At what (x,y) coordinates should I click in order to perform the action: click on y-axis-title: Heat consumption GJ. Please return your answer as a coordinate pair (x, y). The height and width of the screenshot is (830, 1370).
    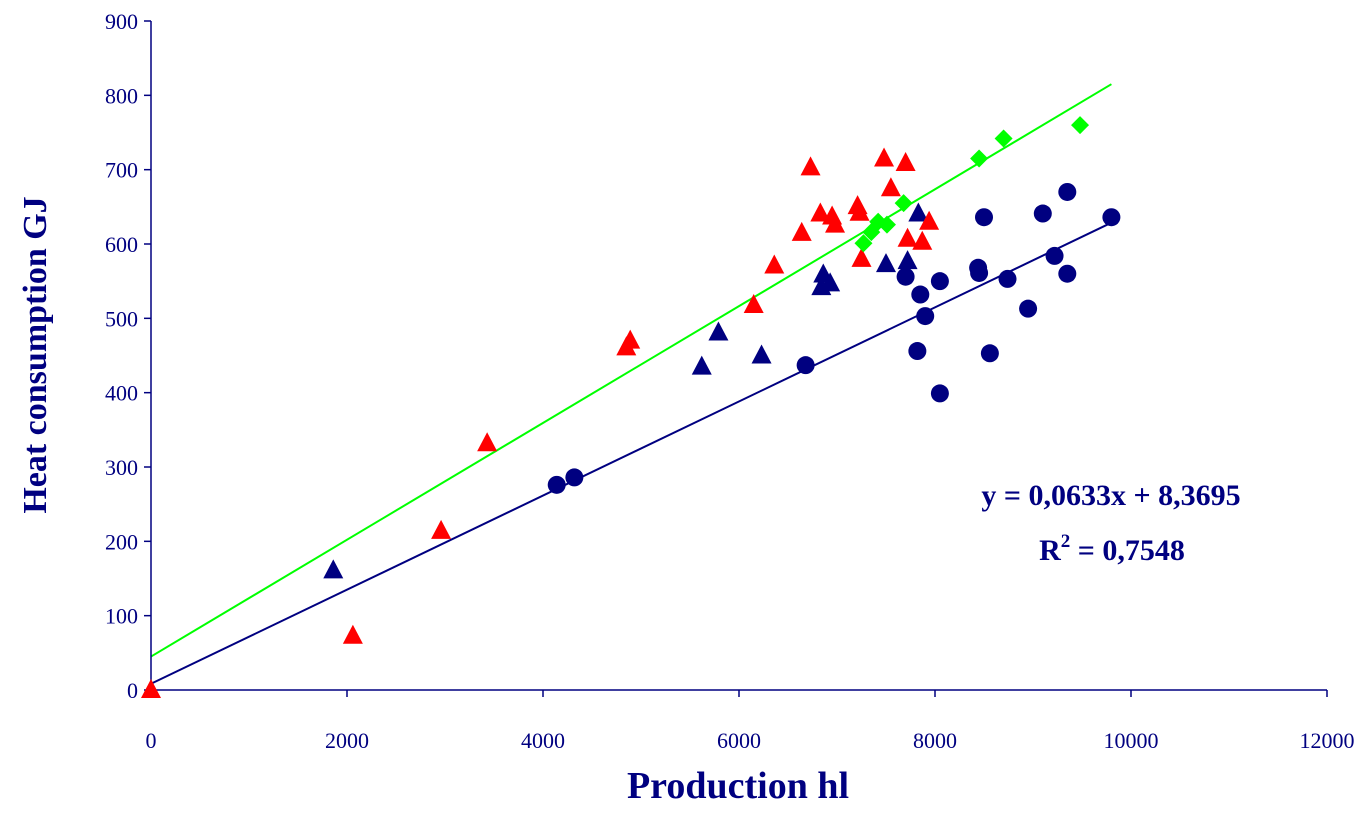
    Looking at the image, I should click on (35, 354).